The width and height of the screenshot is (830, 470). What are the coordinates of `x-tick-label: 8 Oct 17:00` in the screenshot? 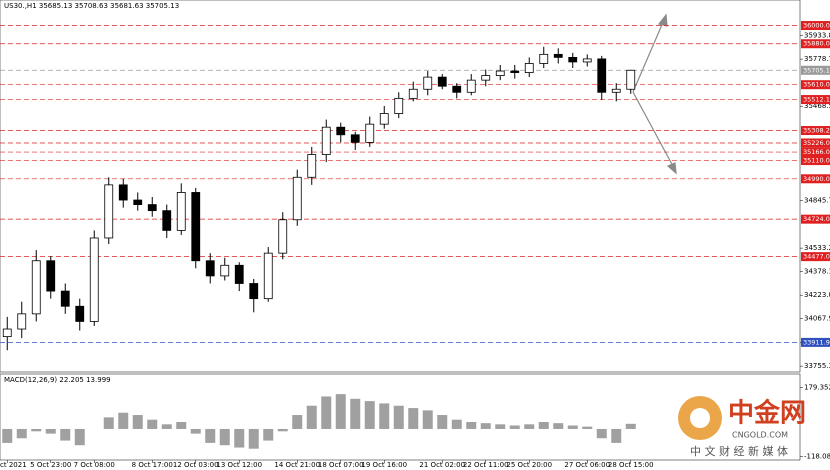 It's located at (152, 465).